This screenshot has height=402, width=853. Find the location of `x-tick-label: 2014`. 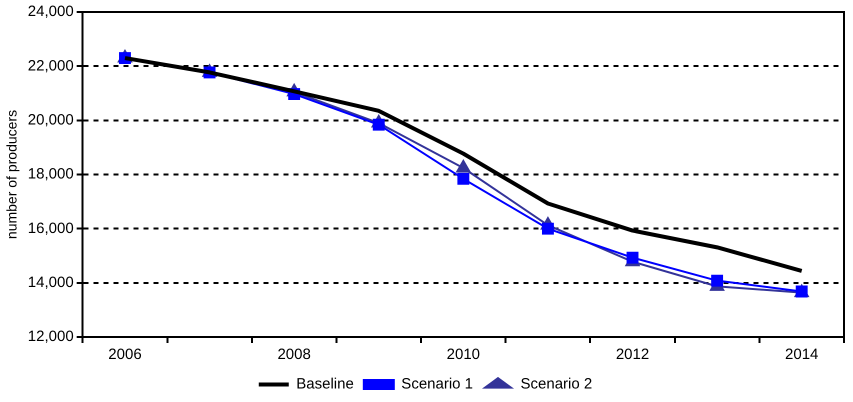

x-tick-label: 2014 is located at coordinates (801, 355).